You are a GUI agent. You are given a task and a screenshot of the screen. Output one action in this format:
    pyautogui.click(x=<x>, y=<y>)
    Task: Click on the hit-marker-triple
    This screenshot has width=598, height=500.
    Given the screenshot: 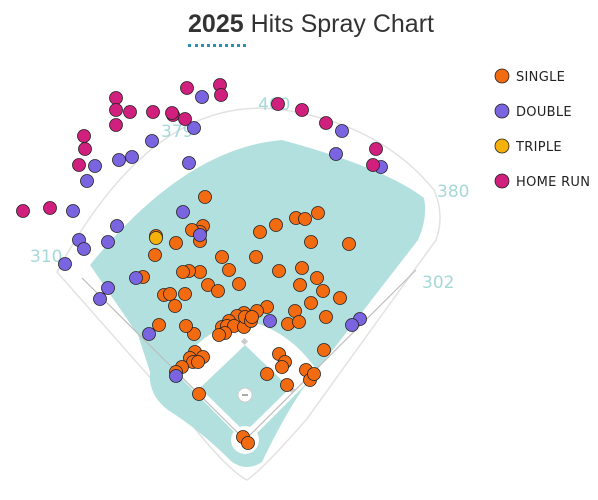 What is the action you would take?
    pyautogui.click(x=156, y=238)
    